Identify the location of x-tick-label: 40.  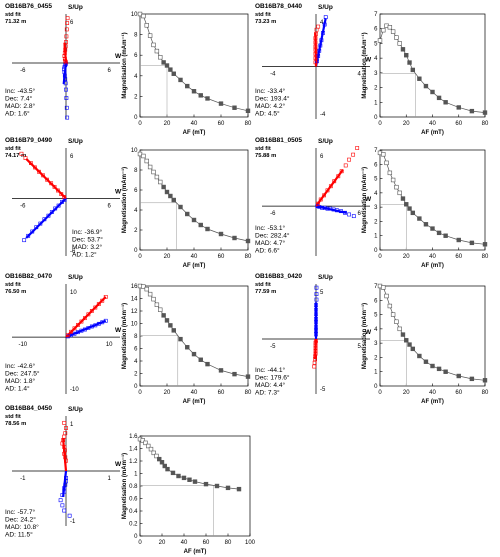
(194, 124).